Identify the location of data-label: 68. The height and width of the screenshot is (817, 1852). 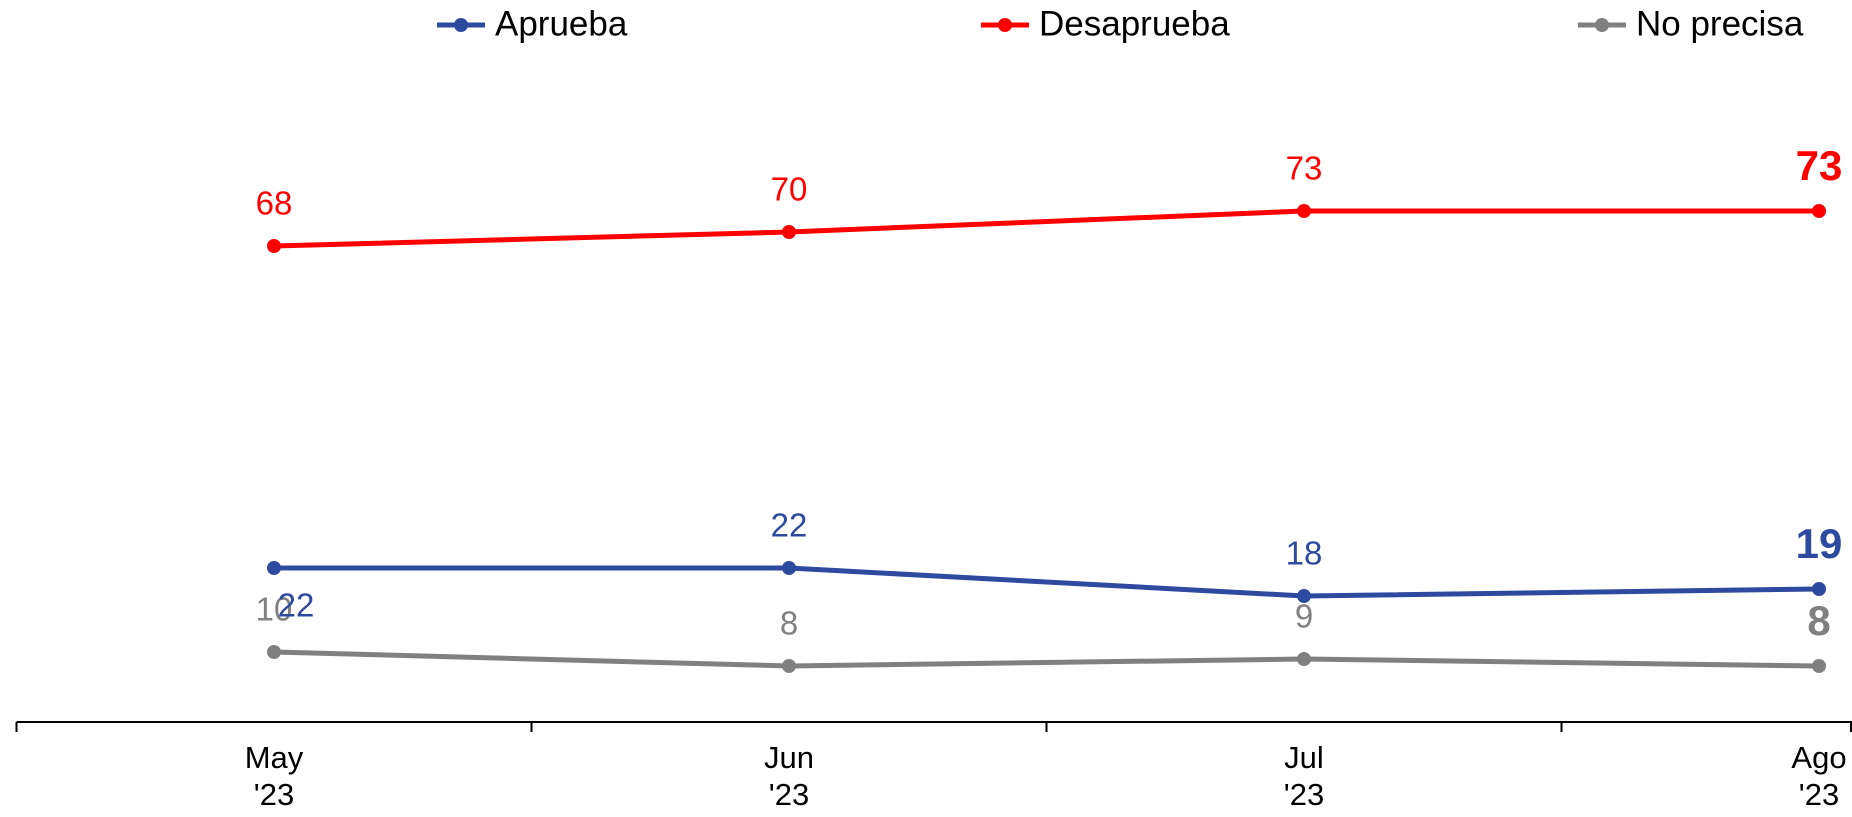
(274, 203).